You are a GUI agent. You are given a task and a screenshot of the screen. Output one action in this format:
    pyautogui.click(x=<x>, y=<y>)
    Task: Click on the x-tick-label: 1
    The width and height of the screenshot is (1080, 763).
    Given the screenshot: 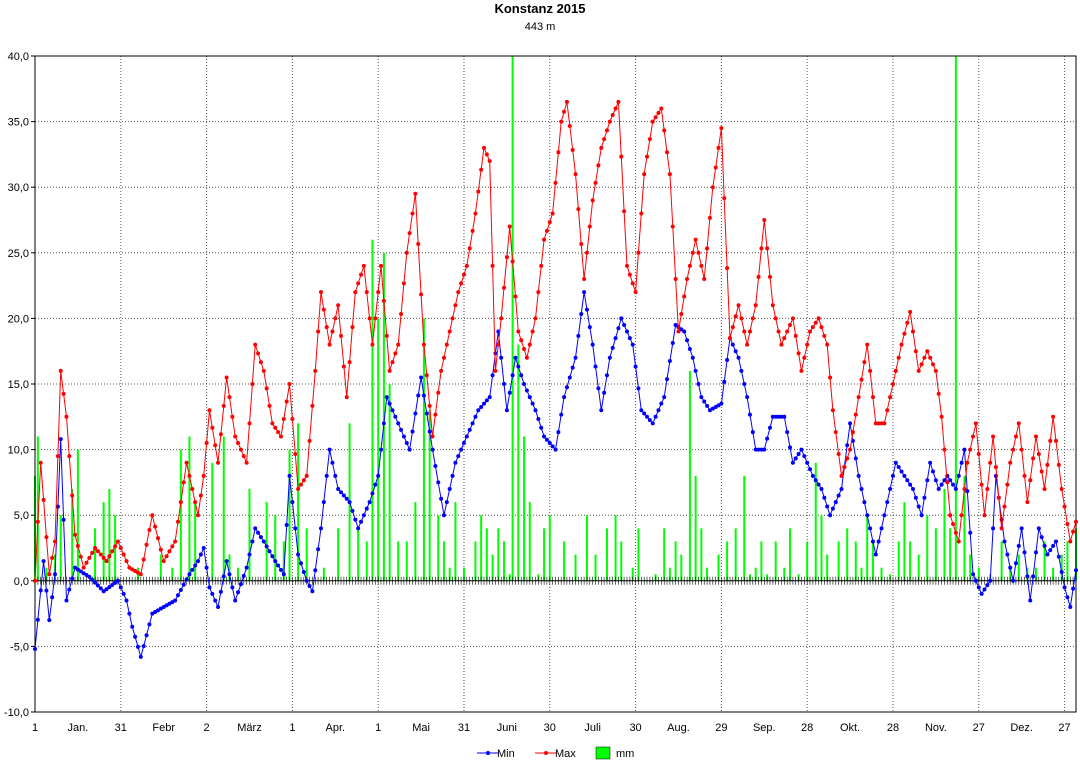 What is the action you would take?
    pyautogui.click(x=35, y=728)
    